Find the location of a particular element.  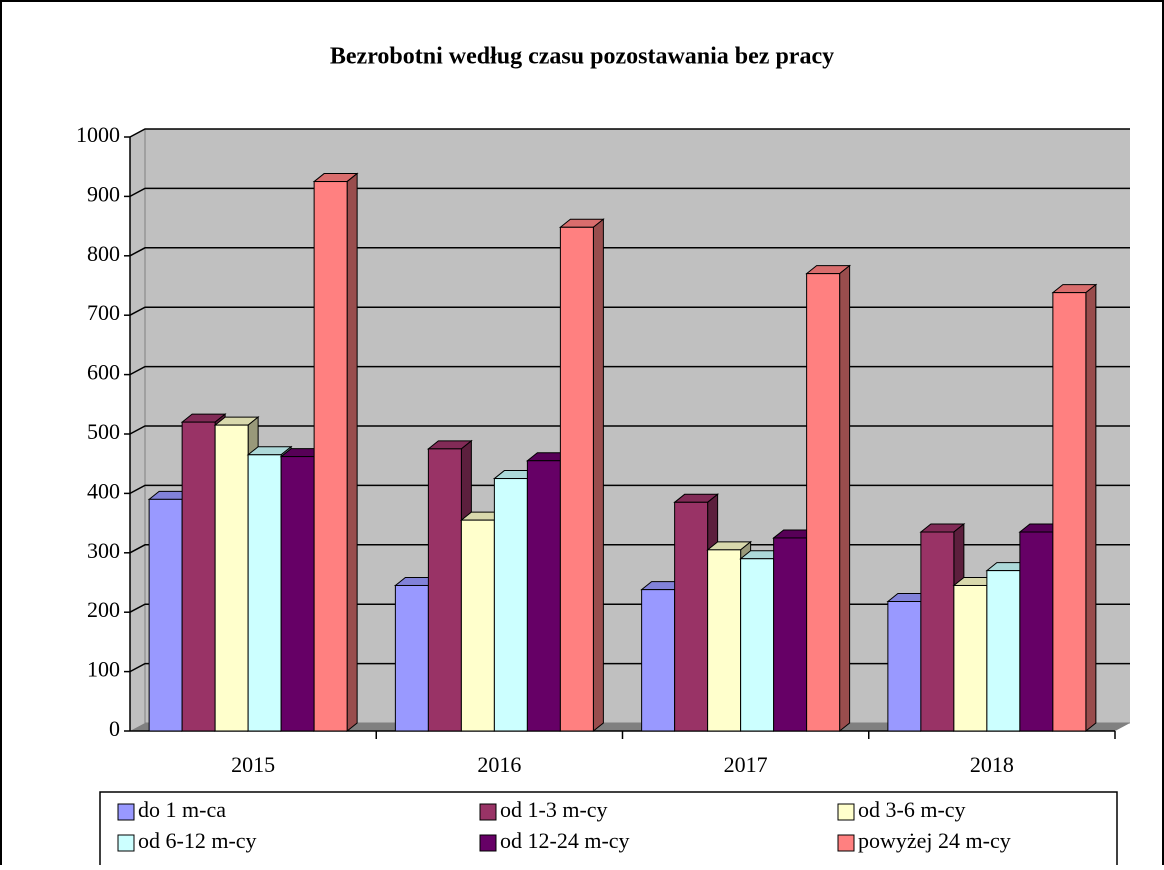

y-tick-label: 500 is located at coordinates (103, 431).